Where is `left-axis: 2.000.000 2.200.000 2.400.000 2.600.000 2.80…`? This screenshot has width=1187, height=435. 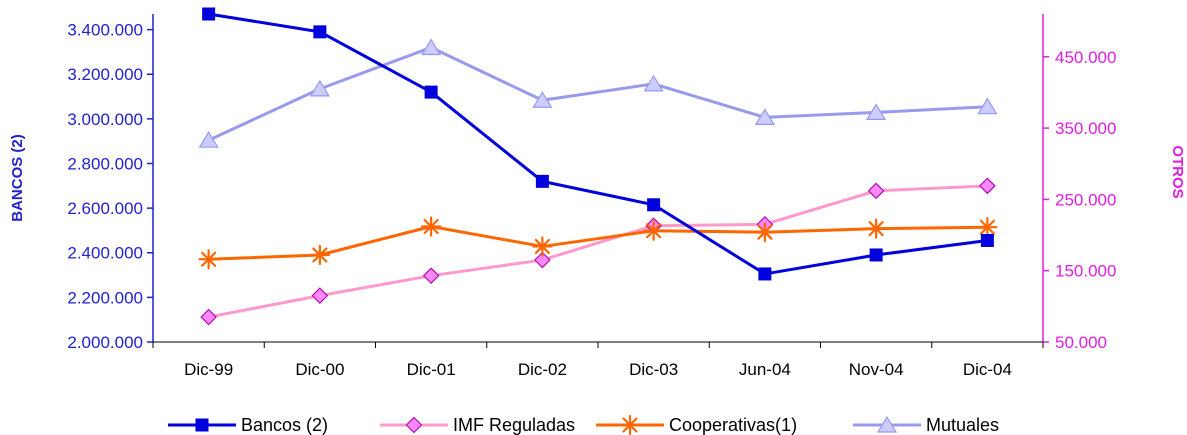
left-axis: 2.000.000 2.200.000 2.400.000 2.600.000 2.80… is located at coordinates (81, 183).